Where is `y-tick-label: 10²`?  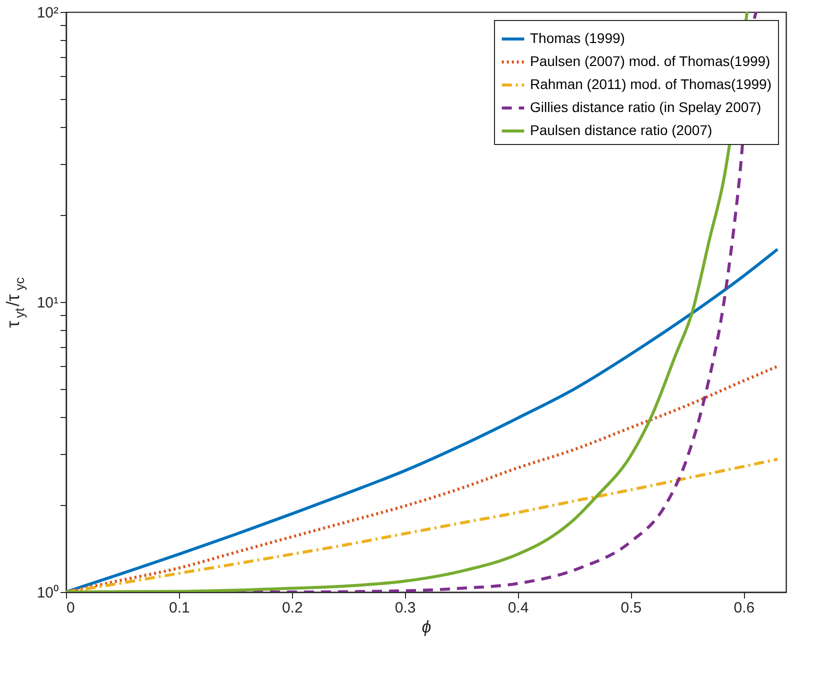
y-tick-label: 10² is located at coordinates (47, 13).